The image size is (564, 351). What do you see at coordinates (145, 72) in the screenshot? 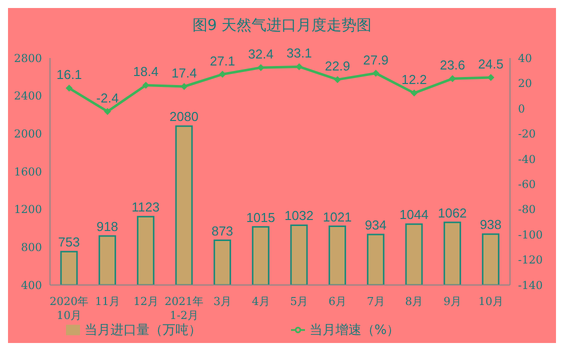
I see `data-label: 18.4` at bounding box center [145, 72].